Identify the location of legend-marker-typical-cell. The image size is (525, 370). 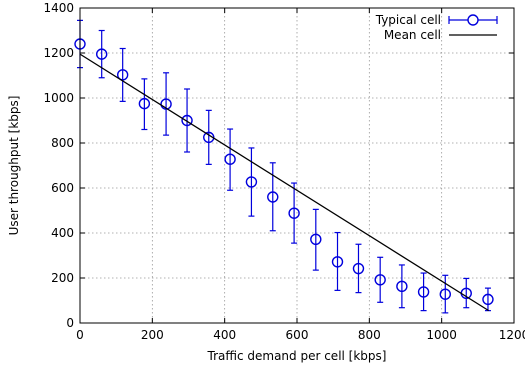
(473, 20).